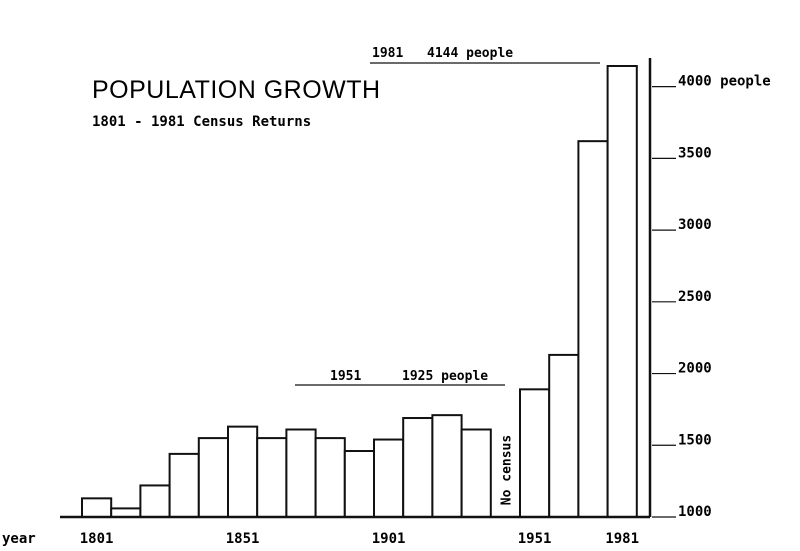 The height and width of the screenshot is (551, 800). I want to click on annotation-1951-people: 1925 people, so click(445, 376).